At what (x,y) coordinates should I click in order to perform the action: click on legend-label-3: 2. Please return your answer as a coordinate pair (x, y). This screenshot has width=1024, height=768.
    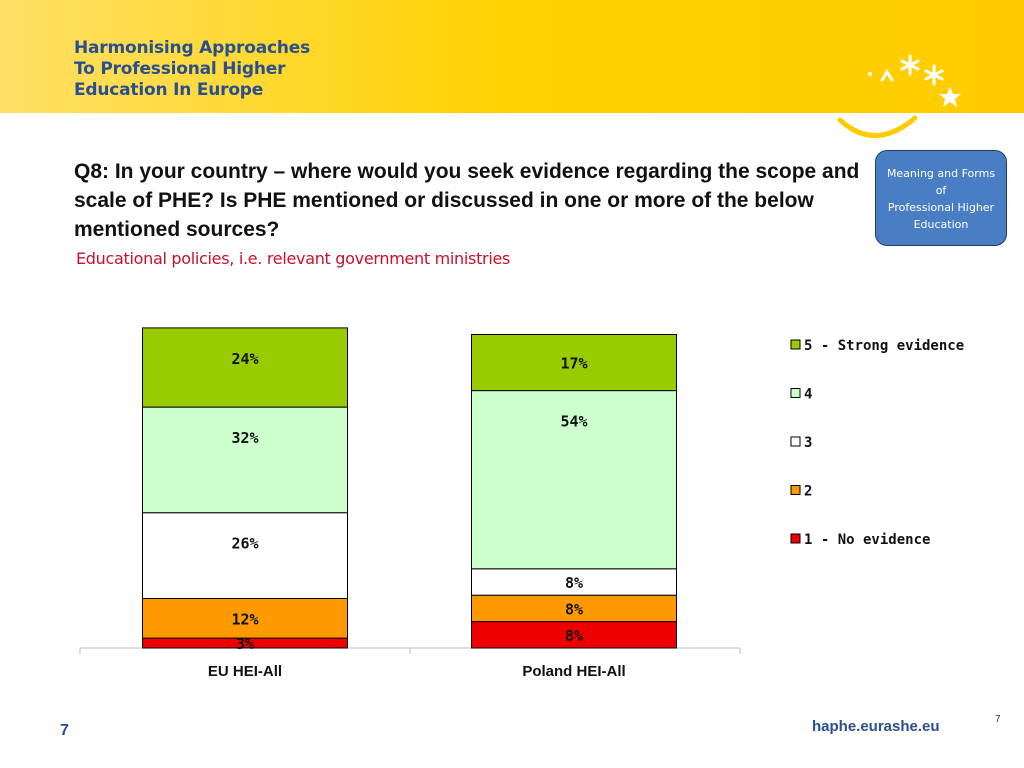
    Looking at the image, I should click on (808, 492).